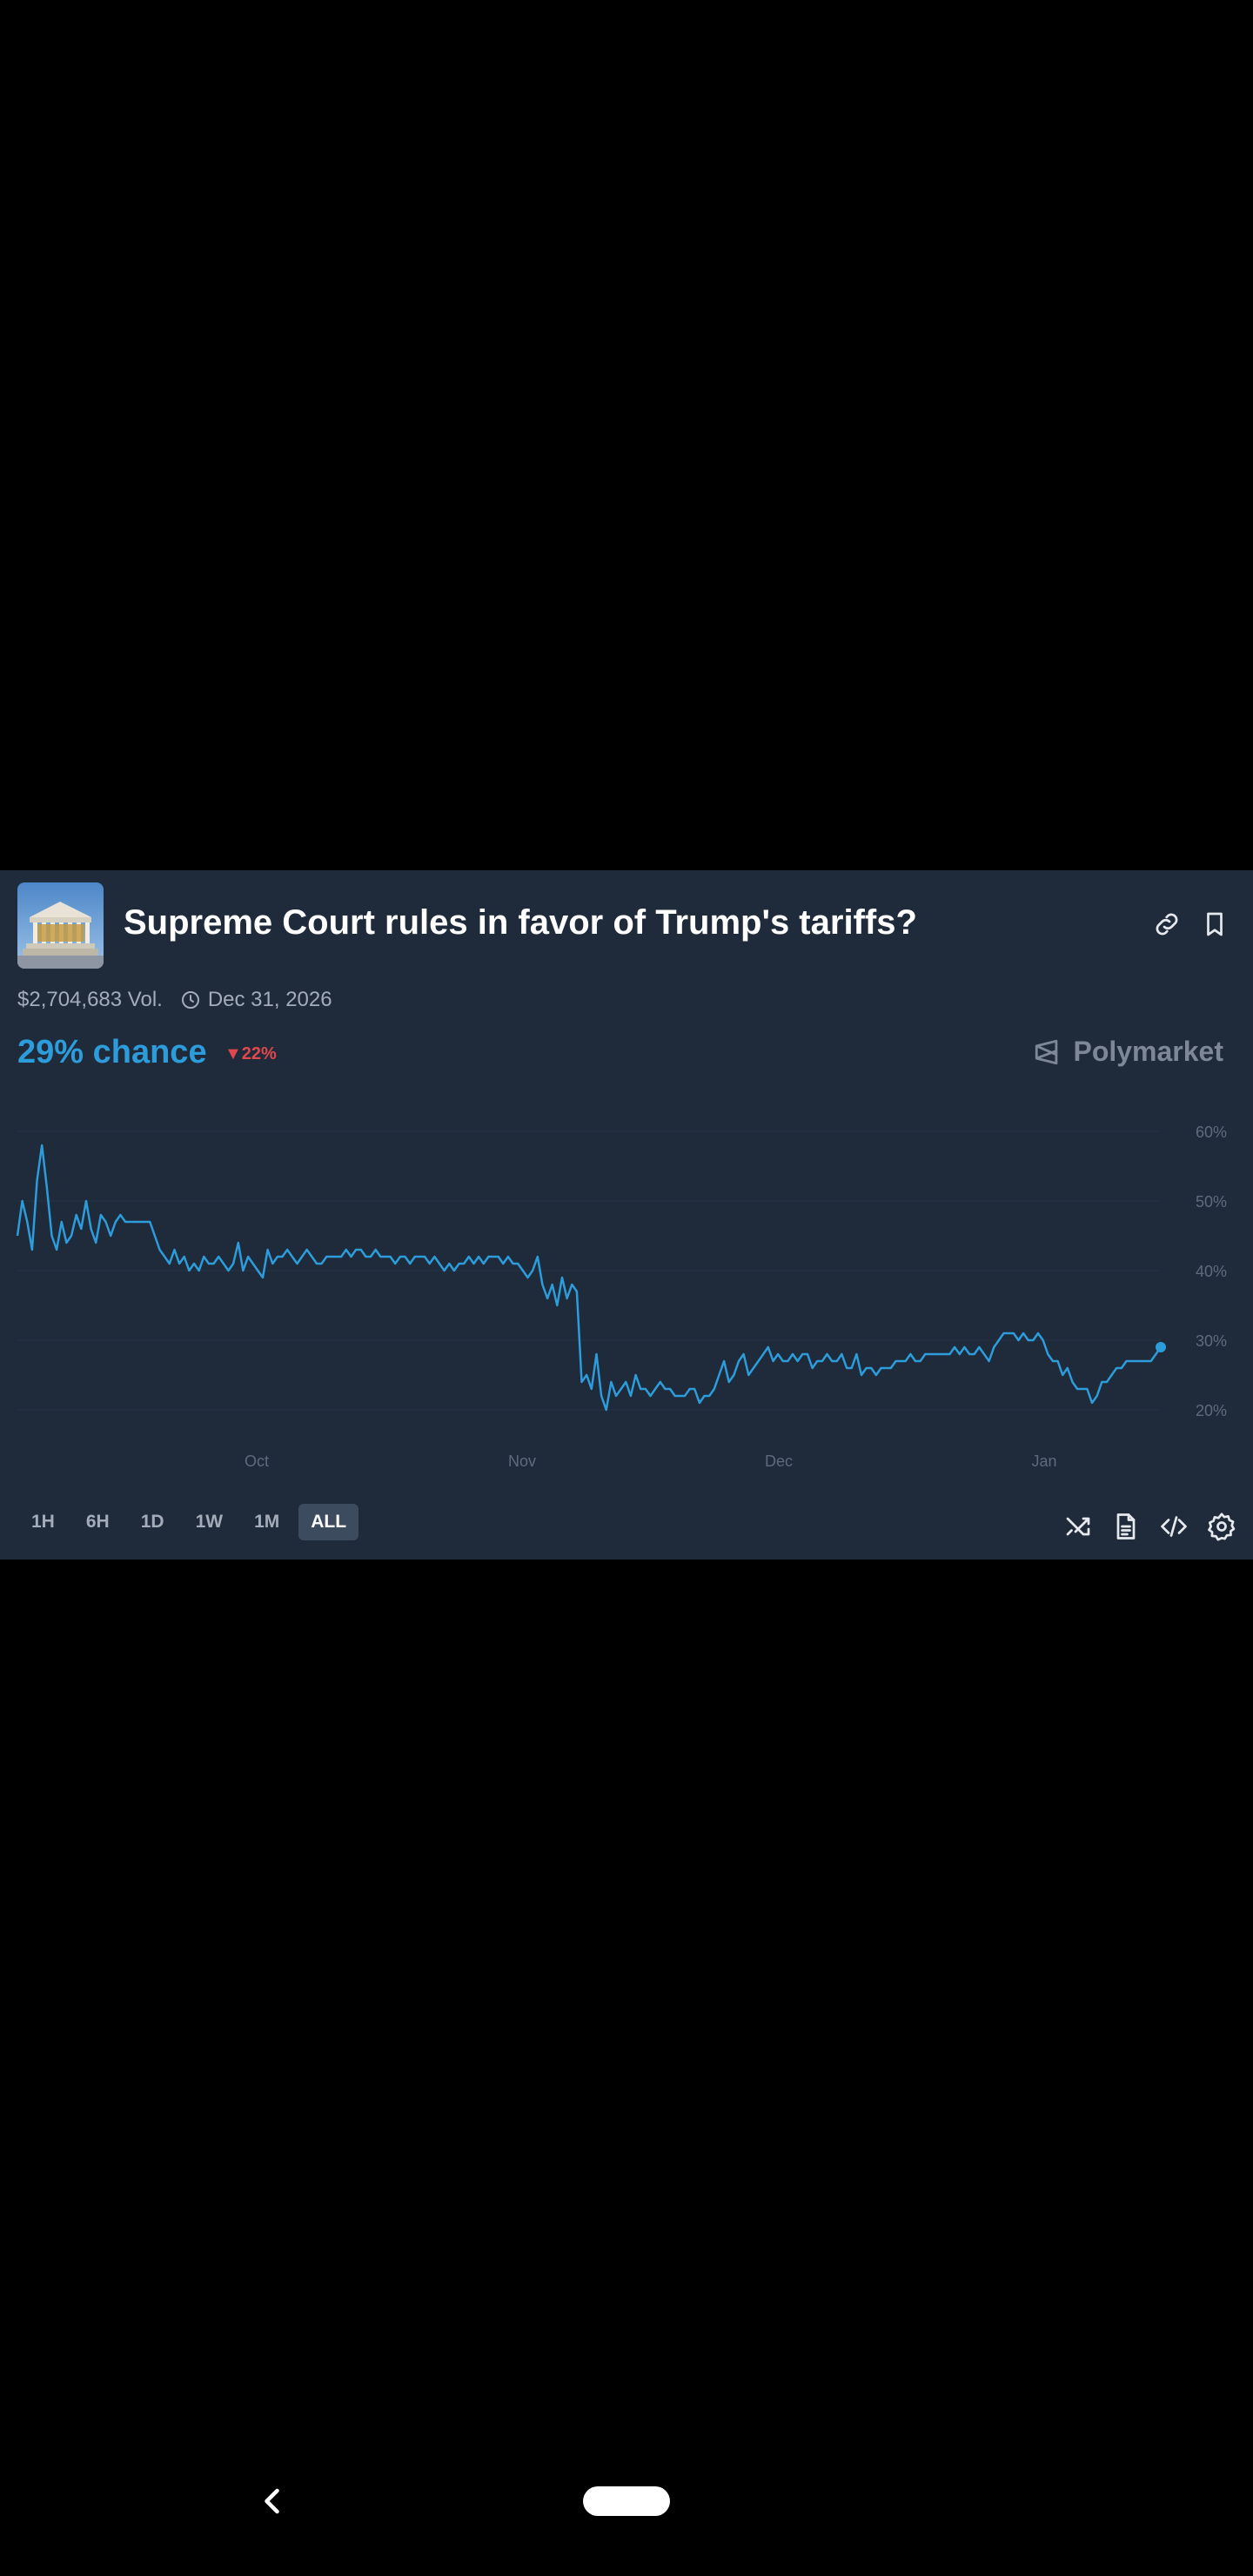 The width and height of the screenshot is (1253, 2576). I want to click on y-tick-label: 40%, so click(1211, 1271).